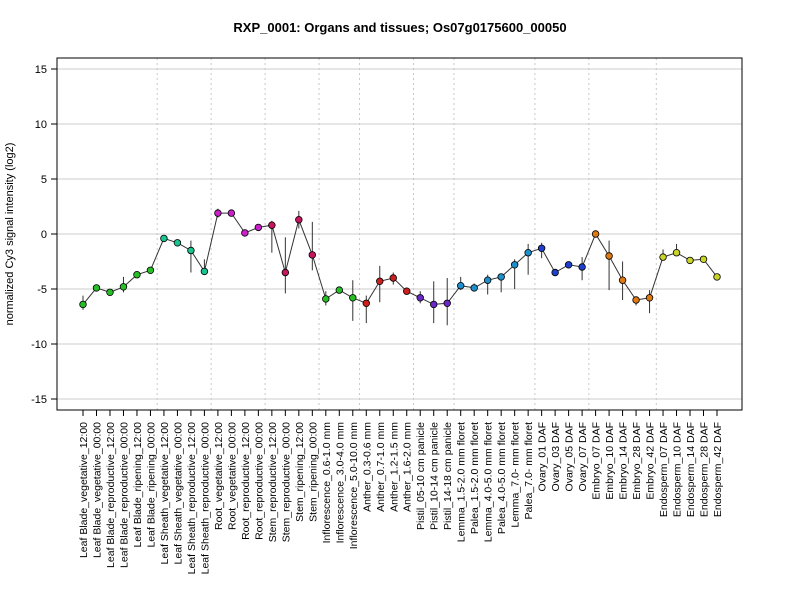 The width and height of the screenshot is (800, 600). What do you see at coordinates (300, 472) in the screenshot?
I see `x-tick-label: Stem_ripening_12:00` at bounding box center [300, 472].